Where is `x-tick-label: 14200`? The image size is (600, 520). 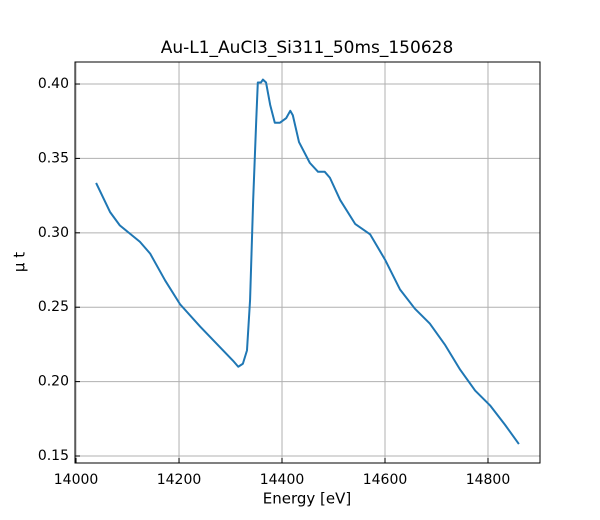 x-tick-label: 14200 is located at coordinates (179, 480).